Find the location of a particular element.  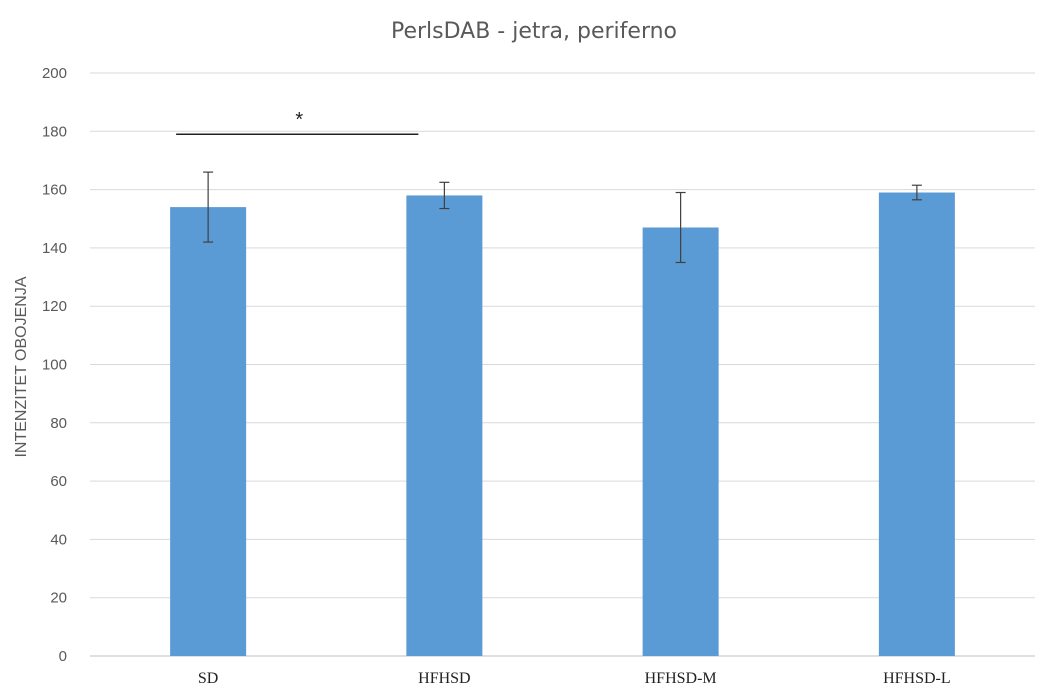

y-tick-label: 180 is located at coordinates (54, 131).